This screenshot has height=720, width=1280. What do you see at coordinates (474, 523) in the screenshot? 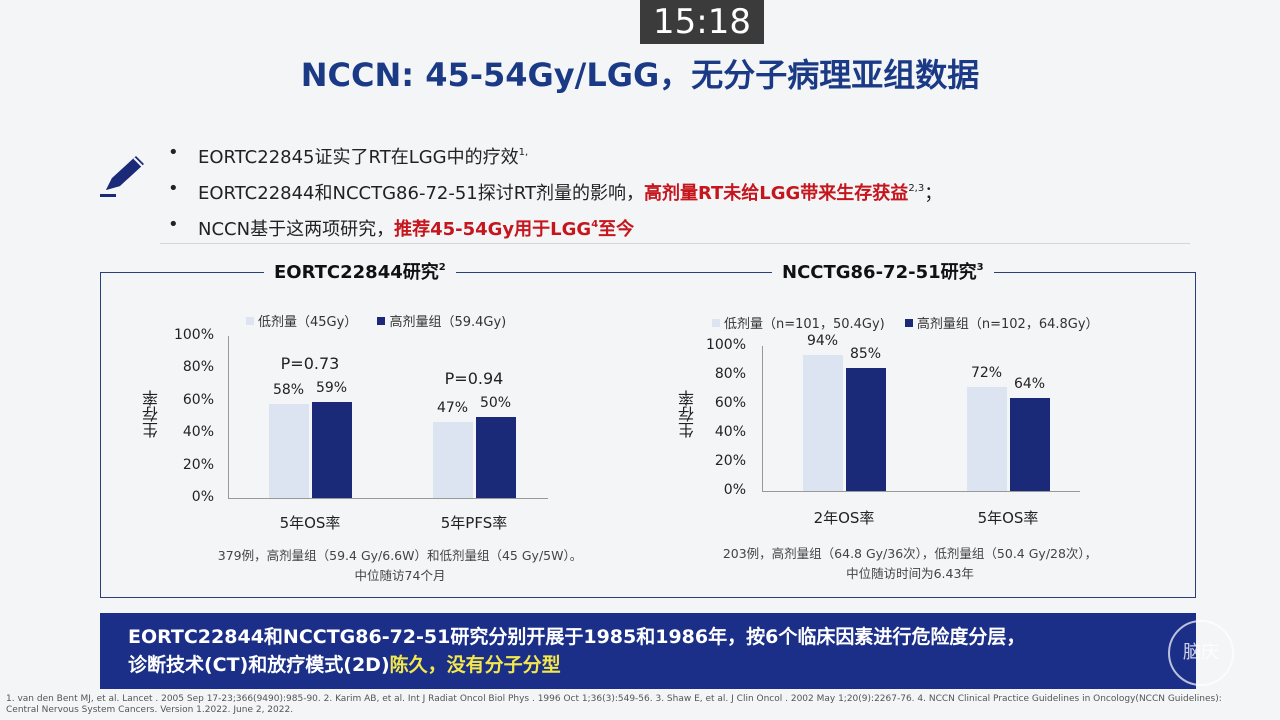
I see `x-tick-label: 5年PFS率` at bounding box center [474, 523].